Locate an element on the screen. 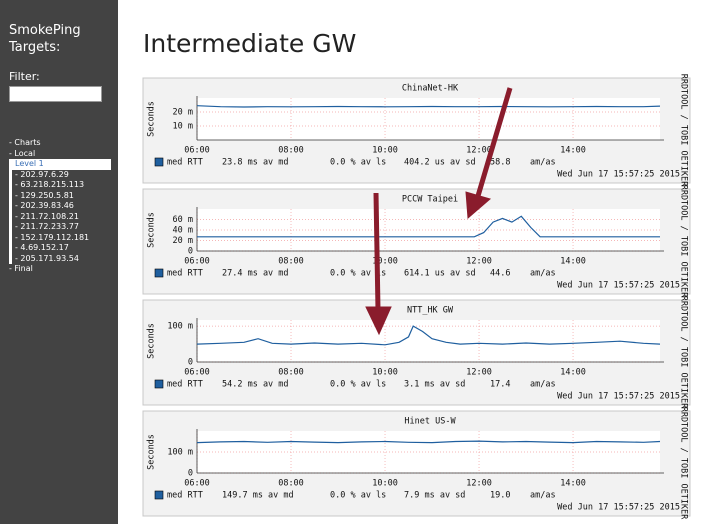  arrows is located at coordinates (439, 211).